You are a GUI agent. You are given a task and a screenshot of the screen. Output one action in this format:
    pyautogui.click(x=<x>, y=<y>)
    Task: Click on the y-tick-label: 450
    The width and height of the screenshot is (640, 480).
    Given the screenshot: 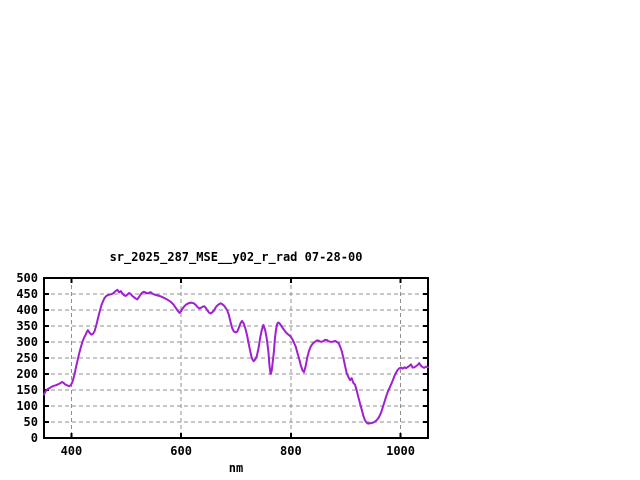 What is the action you would take?
    pyautogui.click(x=27, y=294)
    